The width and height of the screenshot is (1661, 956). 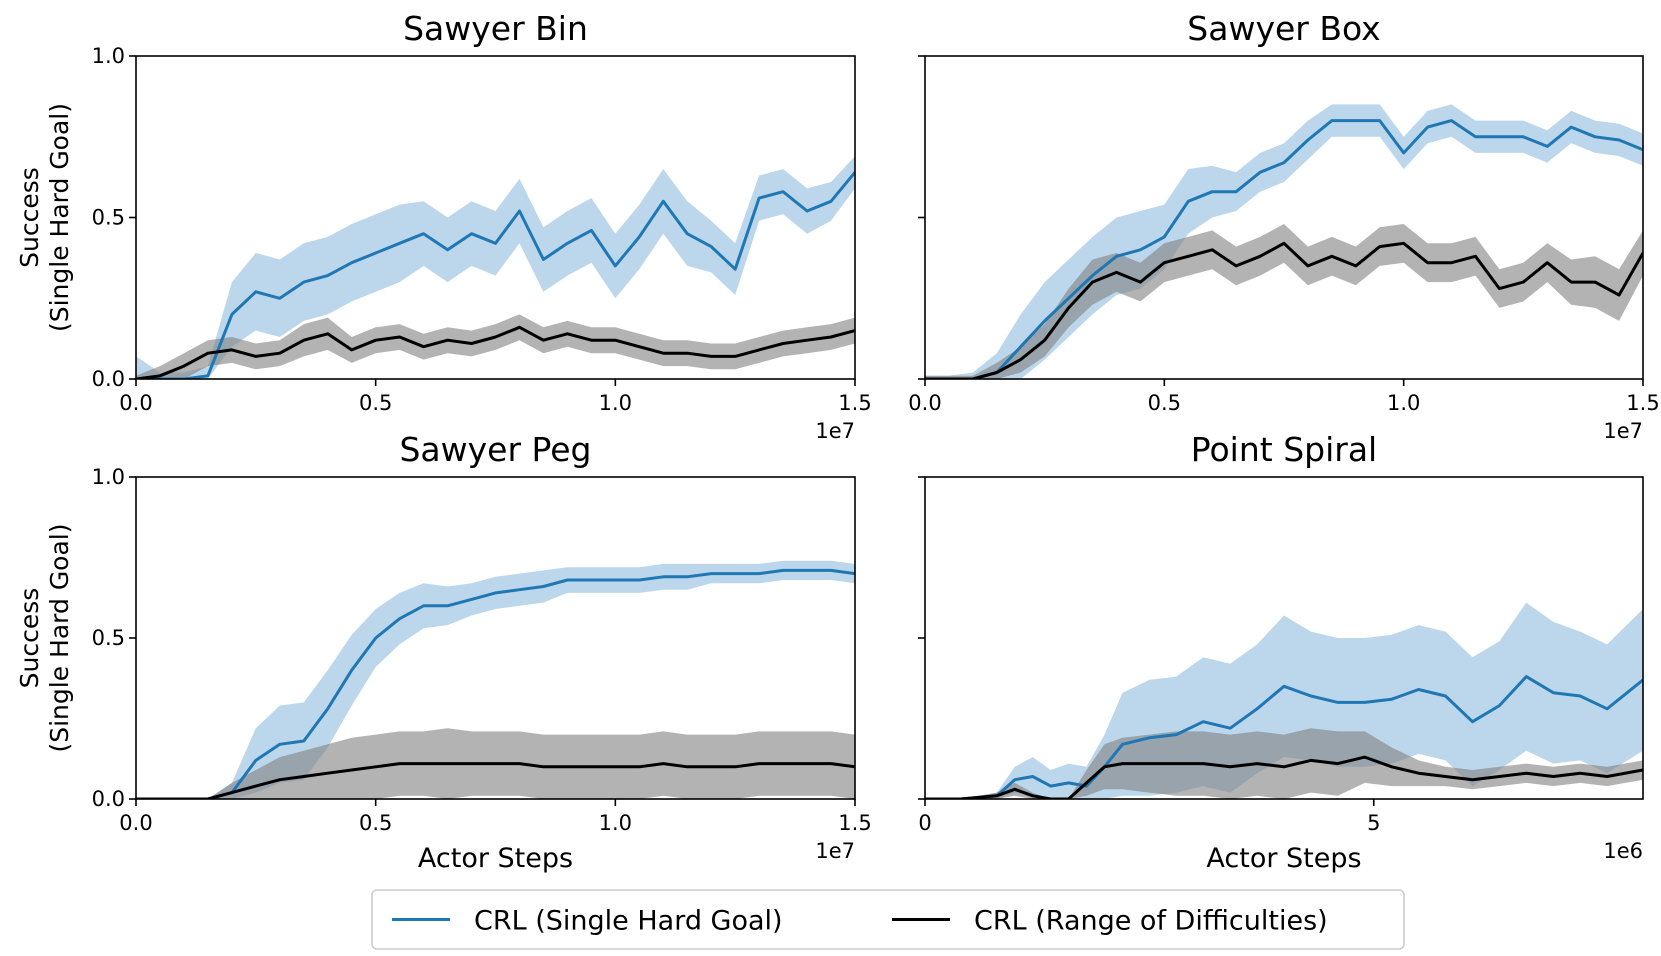 What do you see at coordinates (495, 683) in the screenshot?
I see `series-single-hard-goal` at bounding box center [495, 683].